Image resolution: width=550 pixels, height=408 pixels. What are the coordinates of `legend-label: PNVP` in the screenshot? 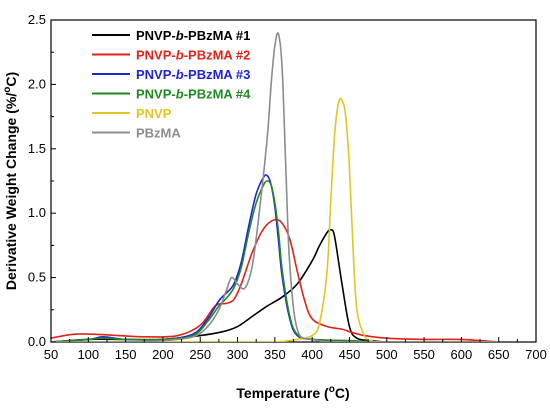 It's located at (154, 113).